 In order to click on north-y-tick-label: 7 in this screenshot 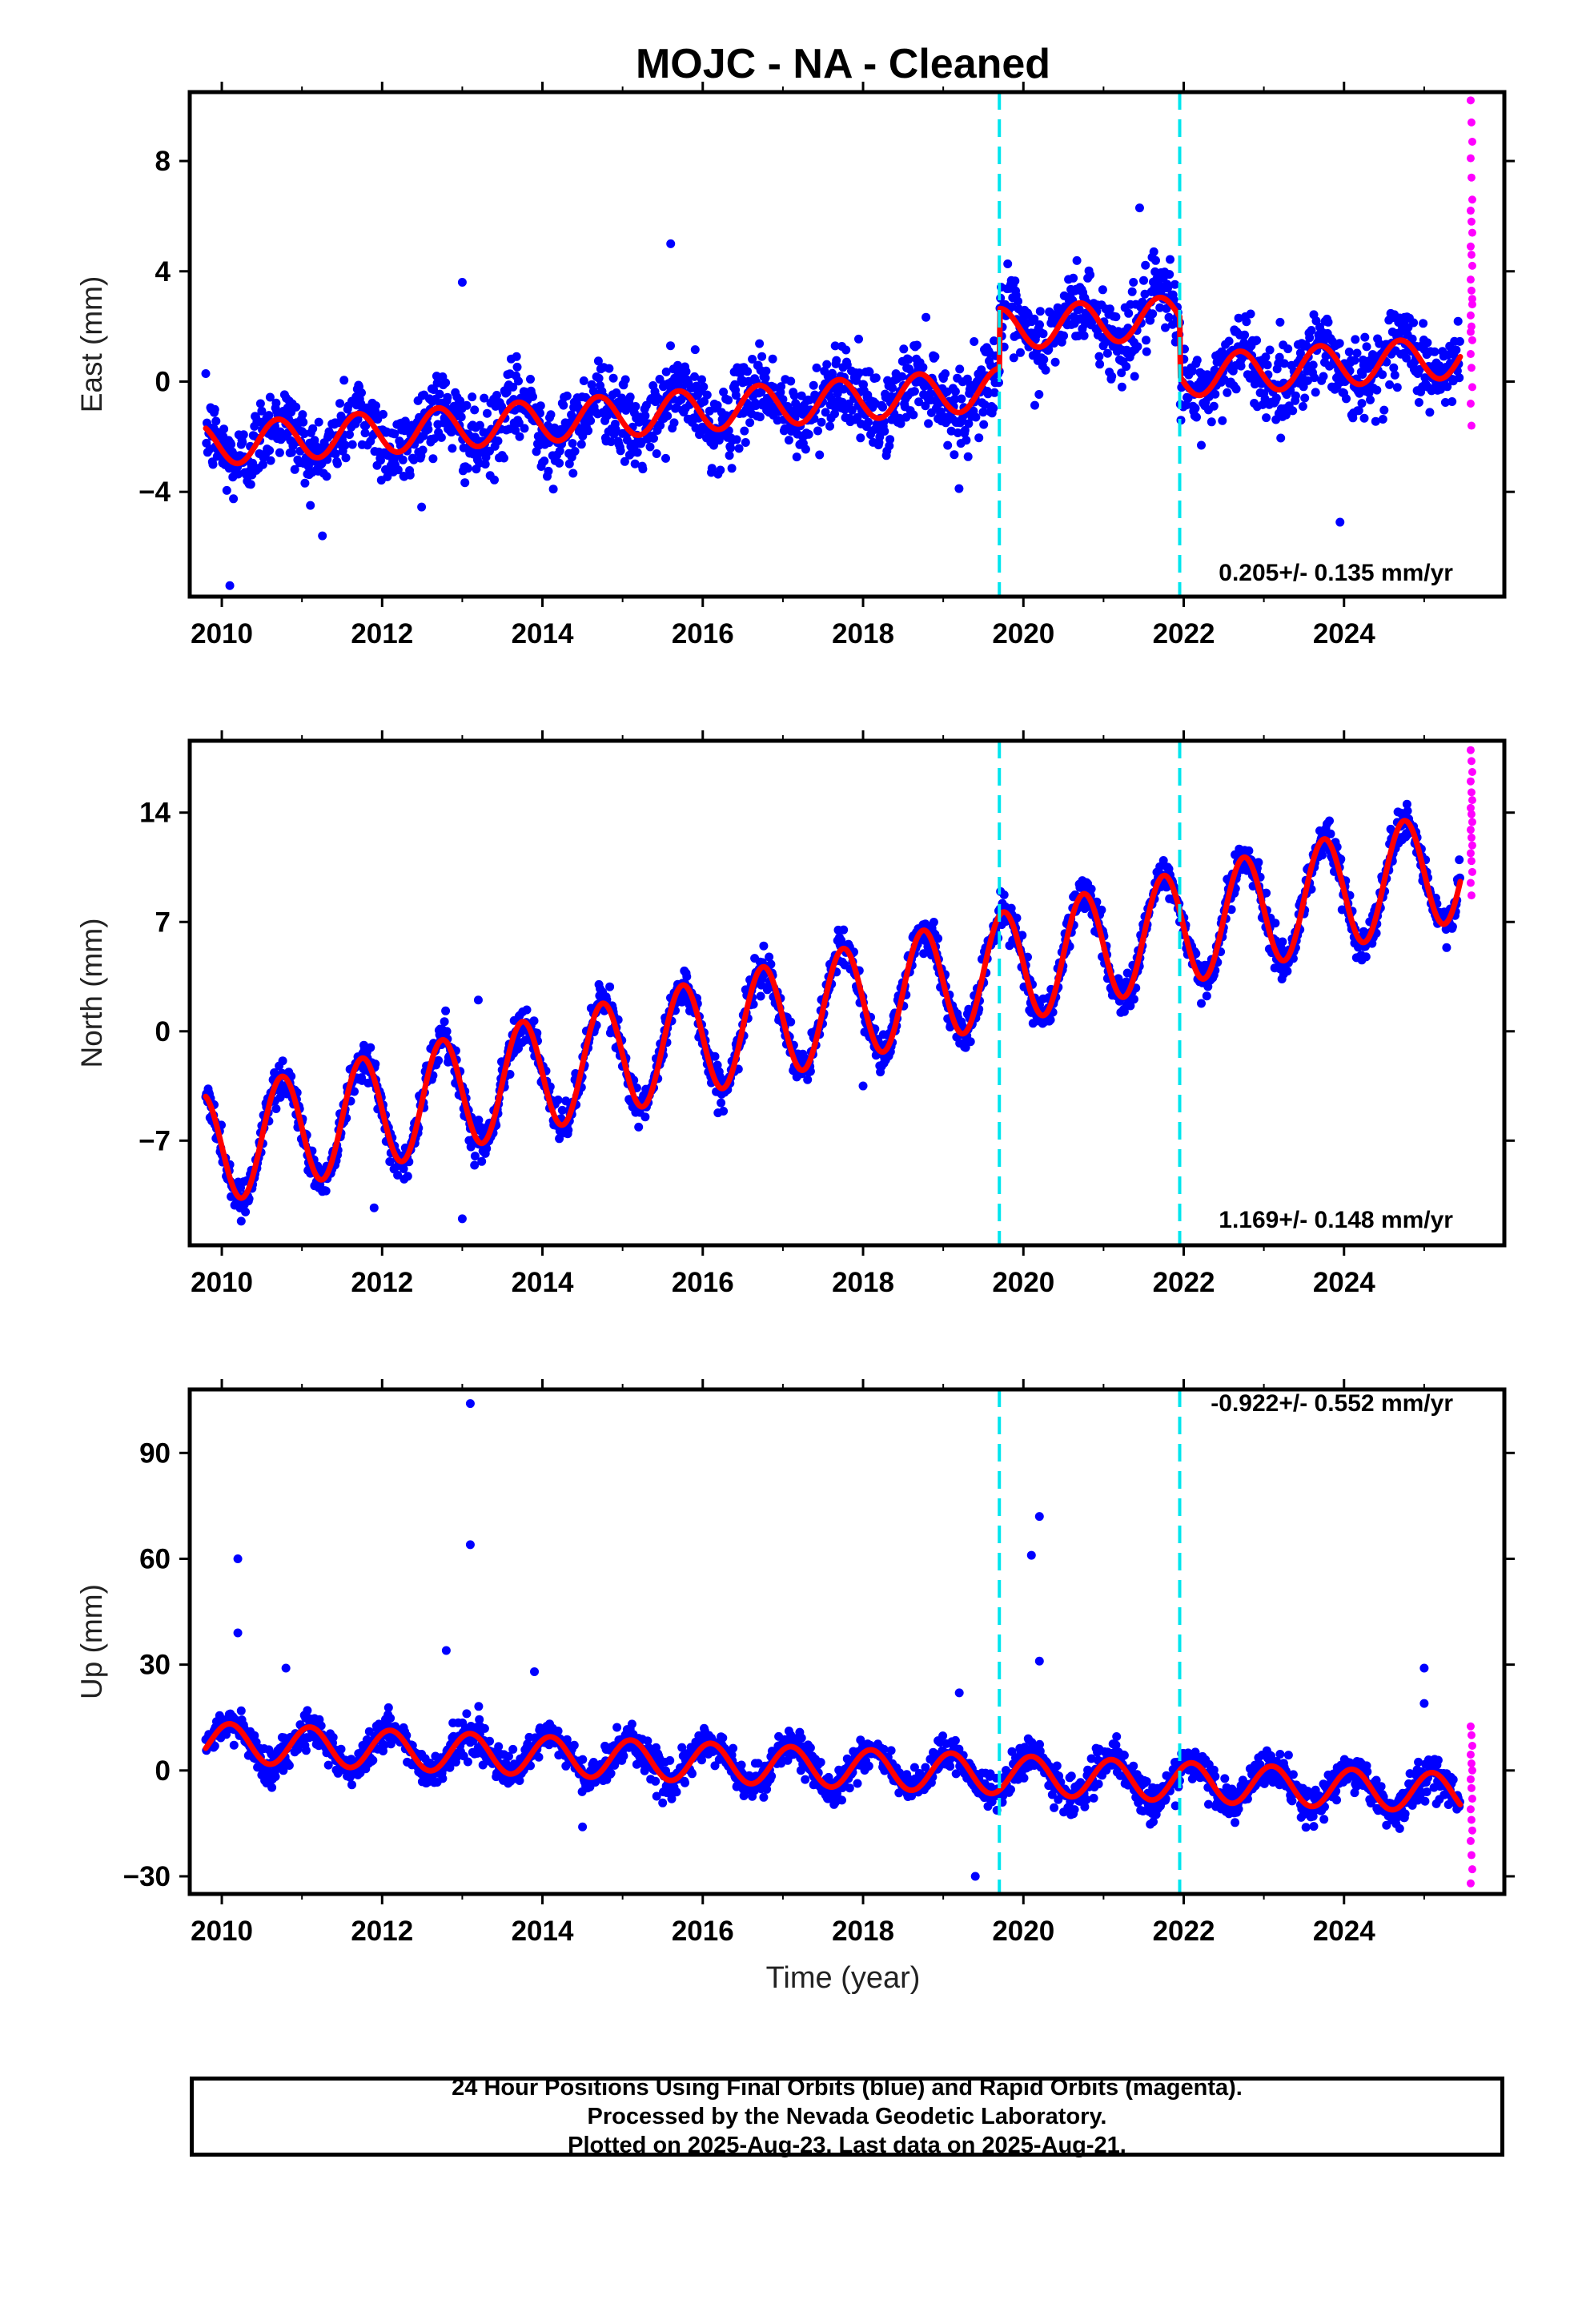, I will do `click(163, 922)`.